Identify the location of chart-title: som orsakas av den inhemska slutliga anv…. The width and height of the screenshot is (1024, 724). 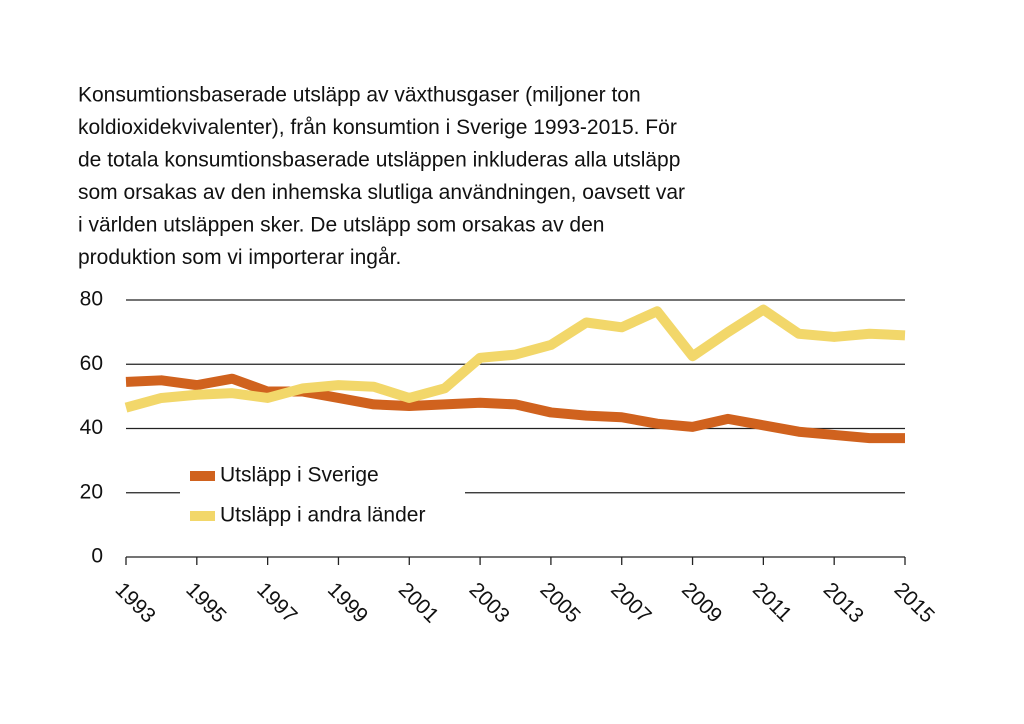
(381, 192).